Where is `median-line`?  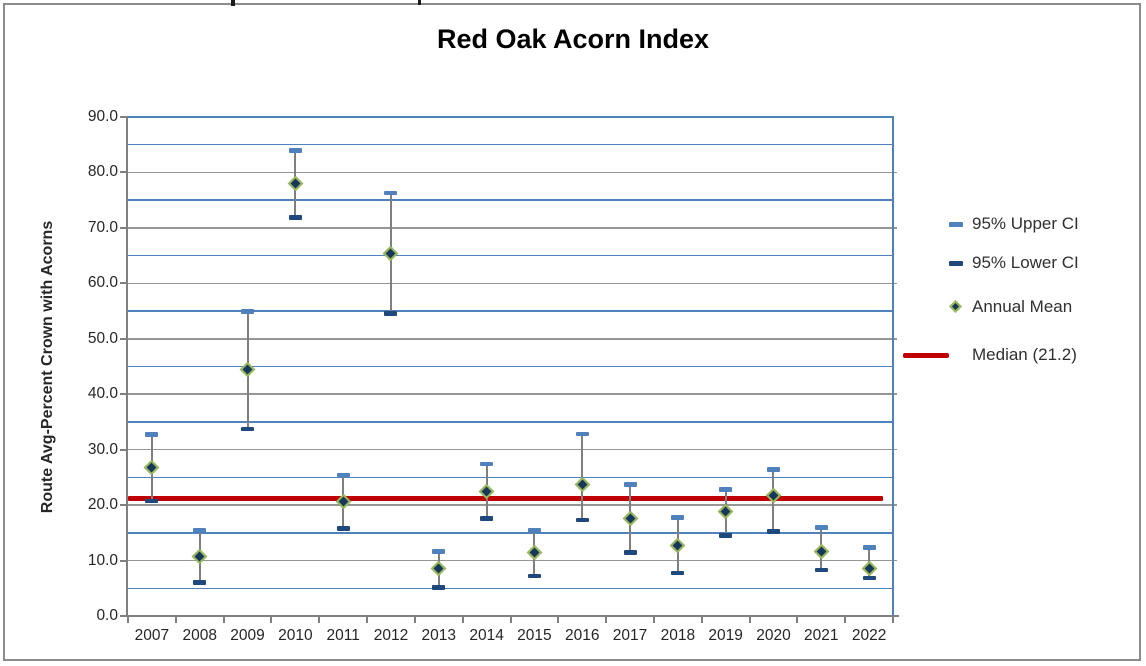 median-line is located at coordinates (505, 498).